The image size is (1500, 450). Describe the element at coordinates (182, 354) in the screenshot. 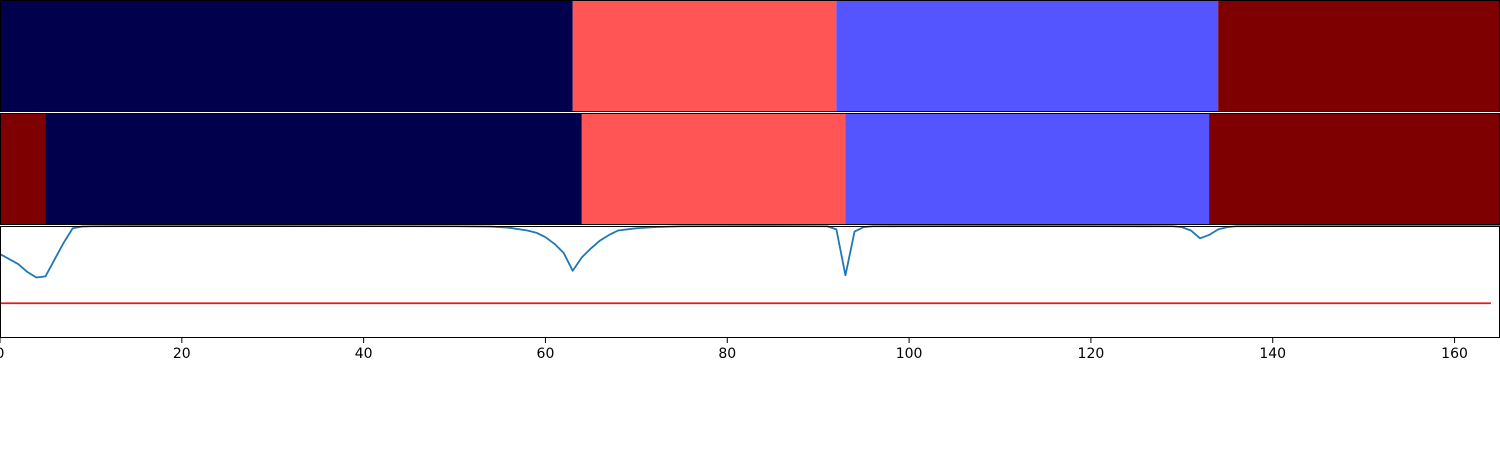

I see `x-tick-label: 20` at that location.